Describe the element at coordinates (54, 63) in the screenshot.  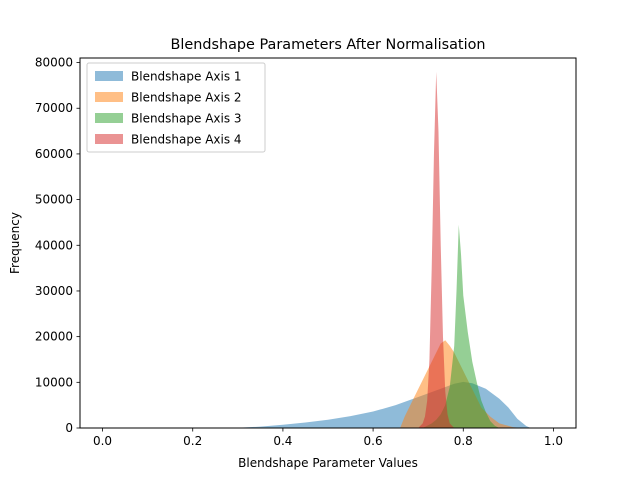
I see `y-tick-label: 80000` at that location.